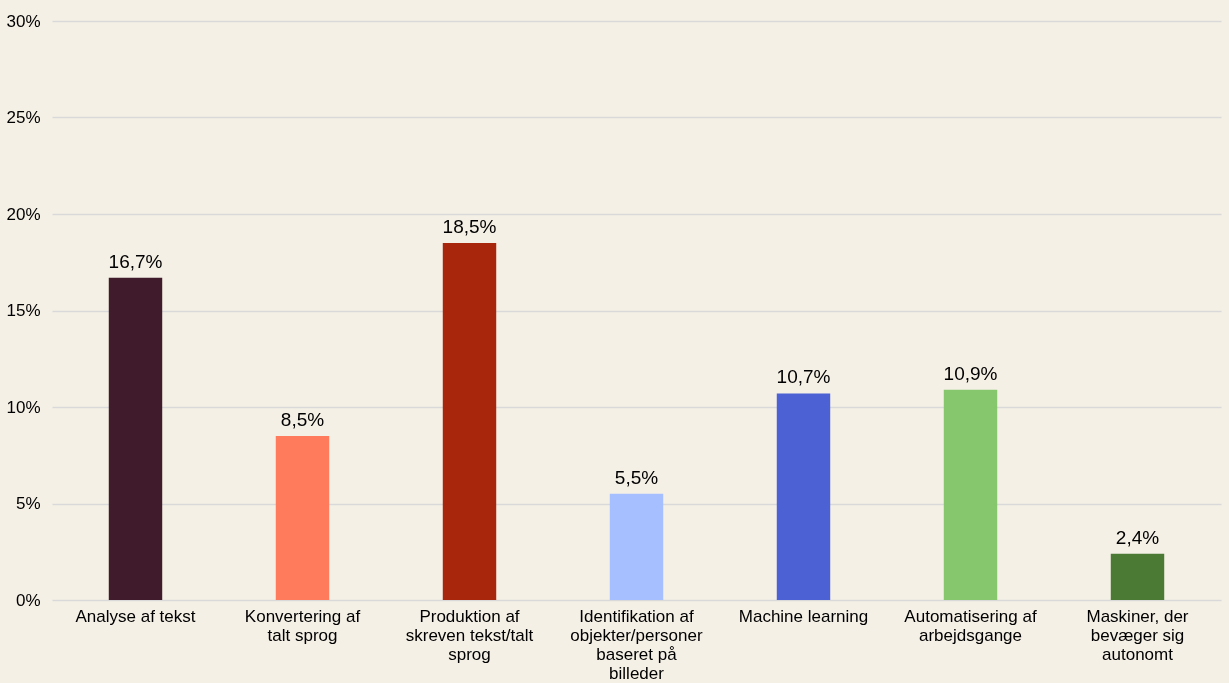 The image size is (1229, 683). I want to click on x-tick-label: Machine learning, so click(803, 616).